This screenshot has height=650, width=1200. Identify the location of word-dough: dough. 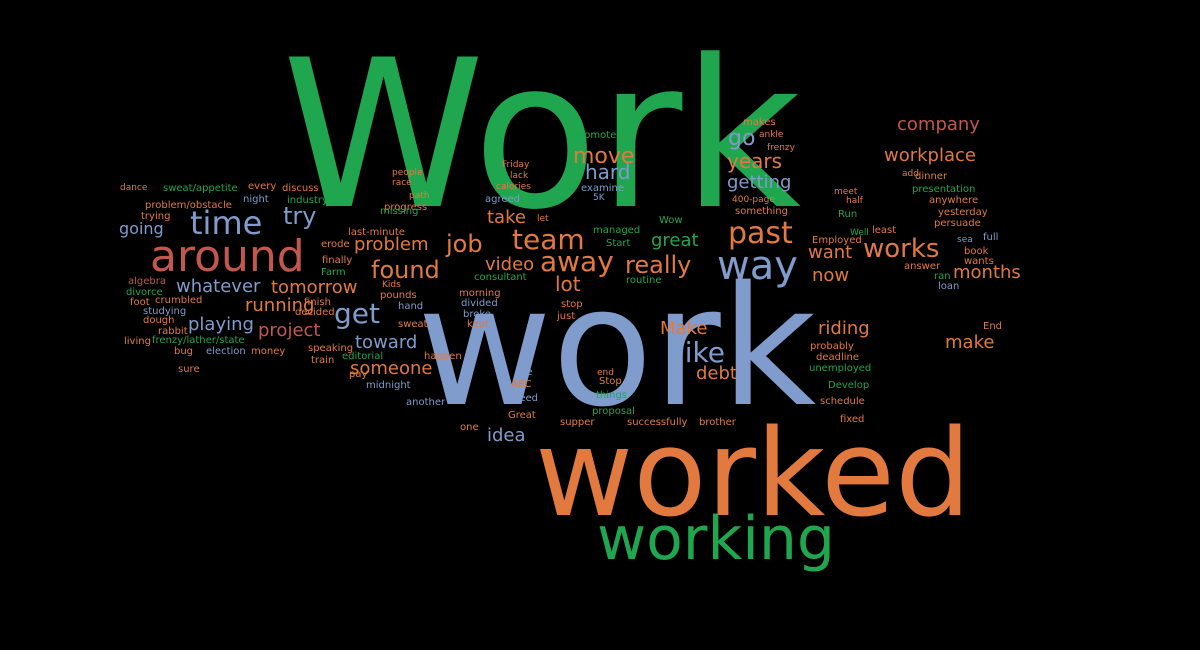
(159, 320).